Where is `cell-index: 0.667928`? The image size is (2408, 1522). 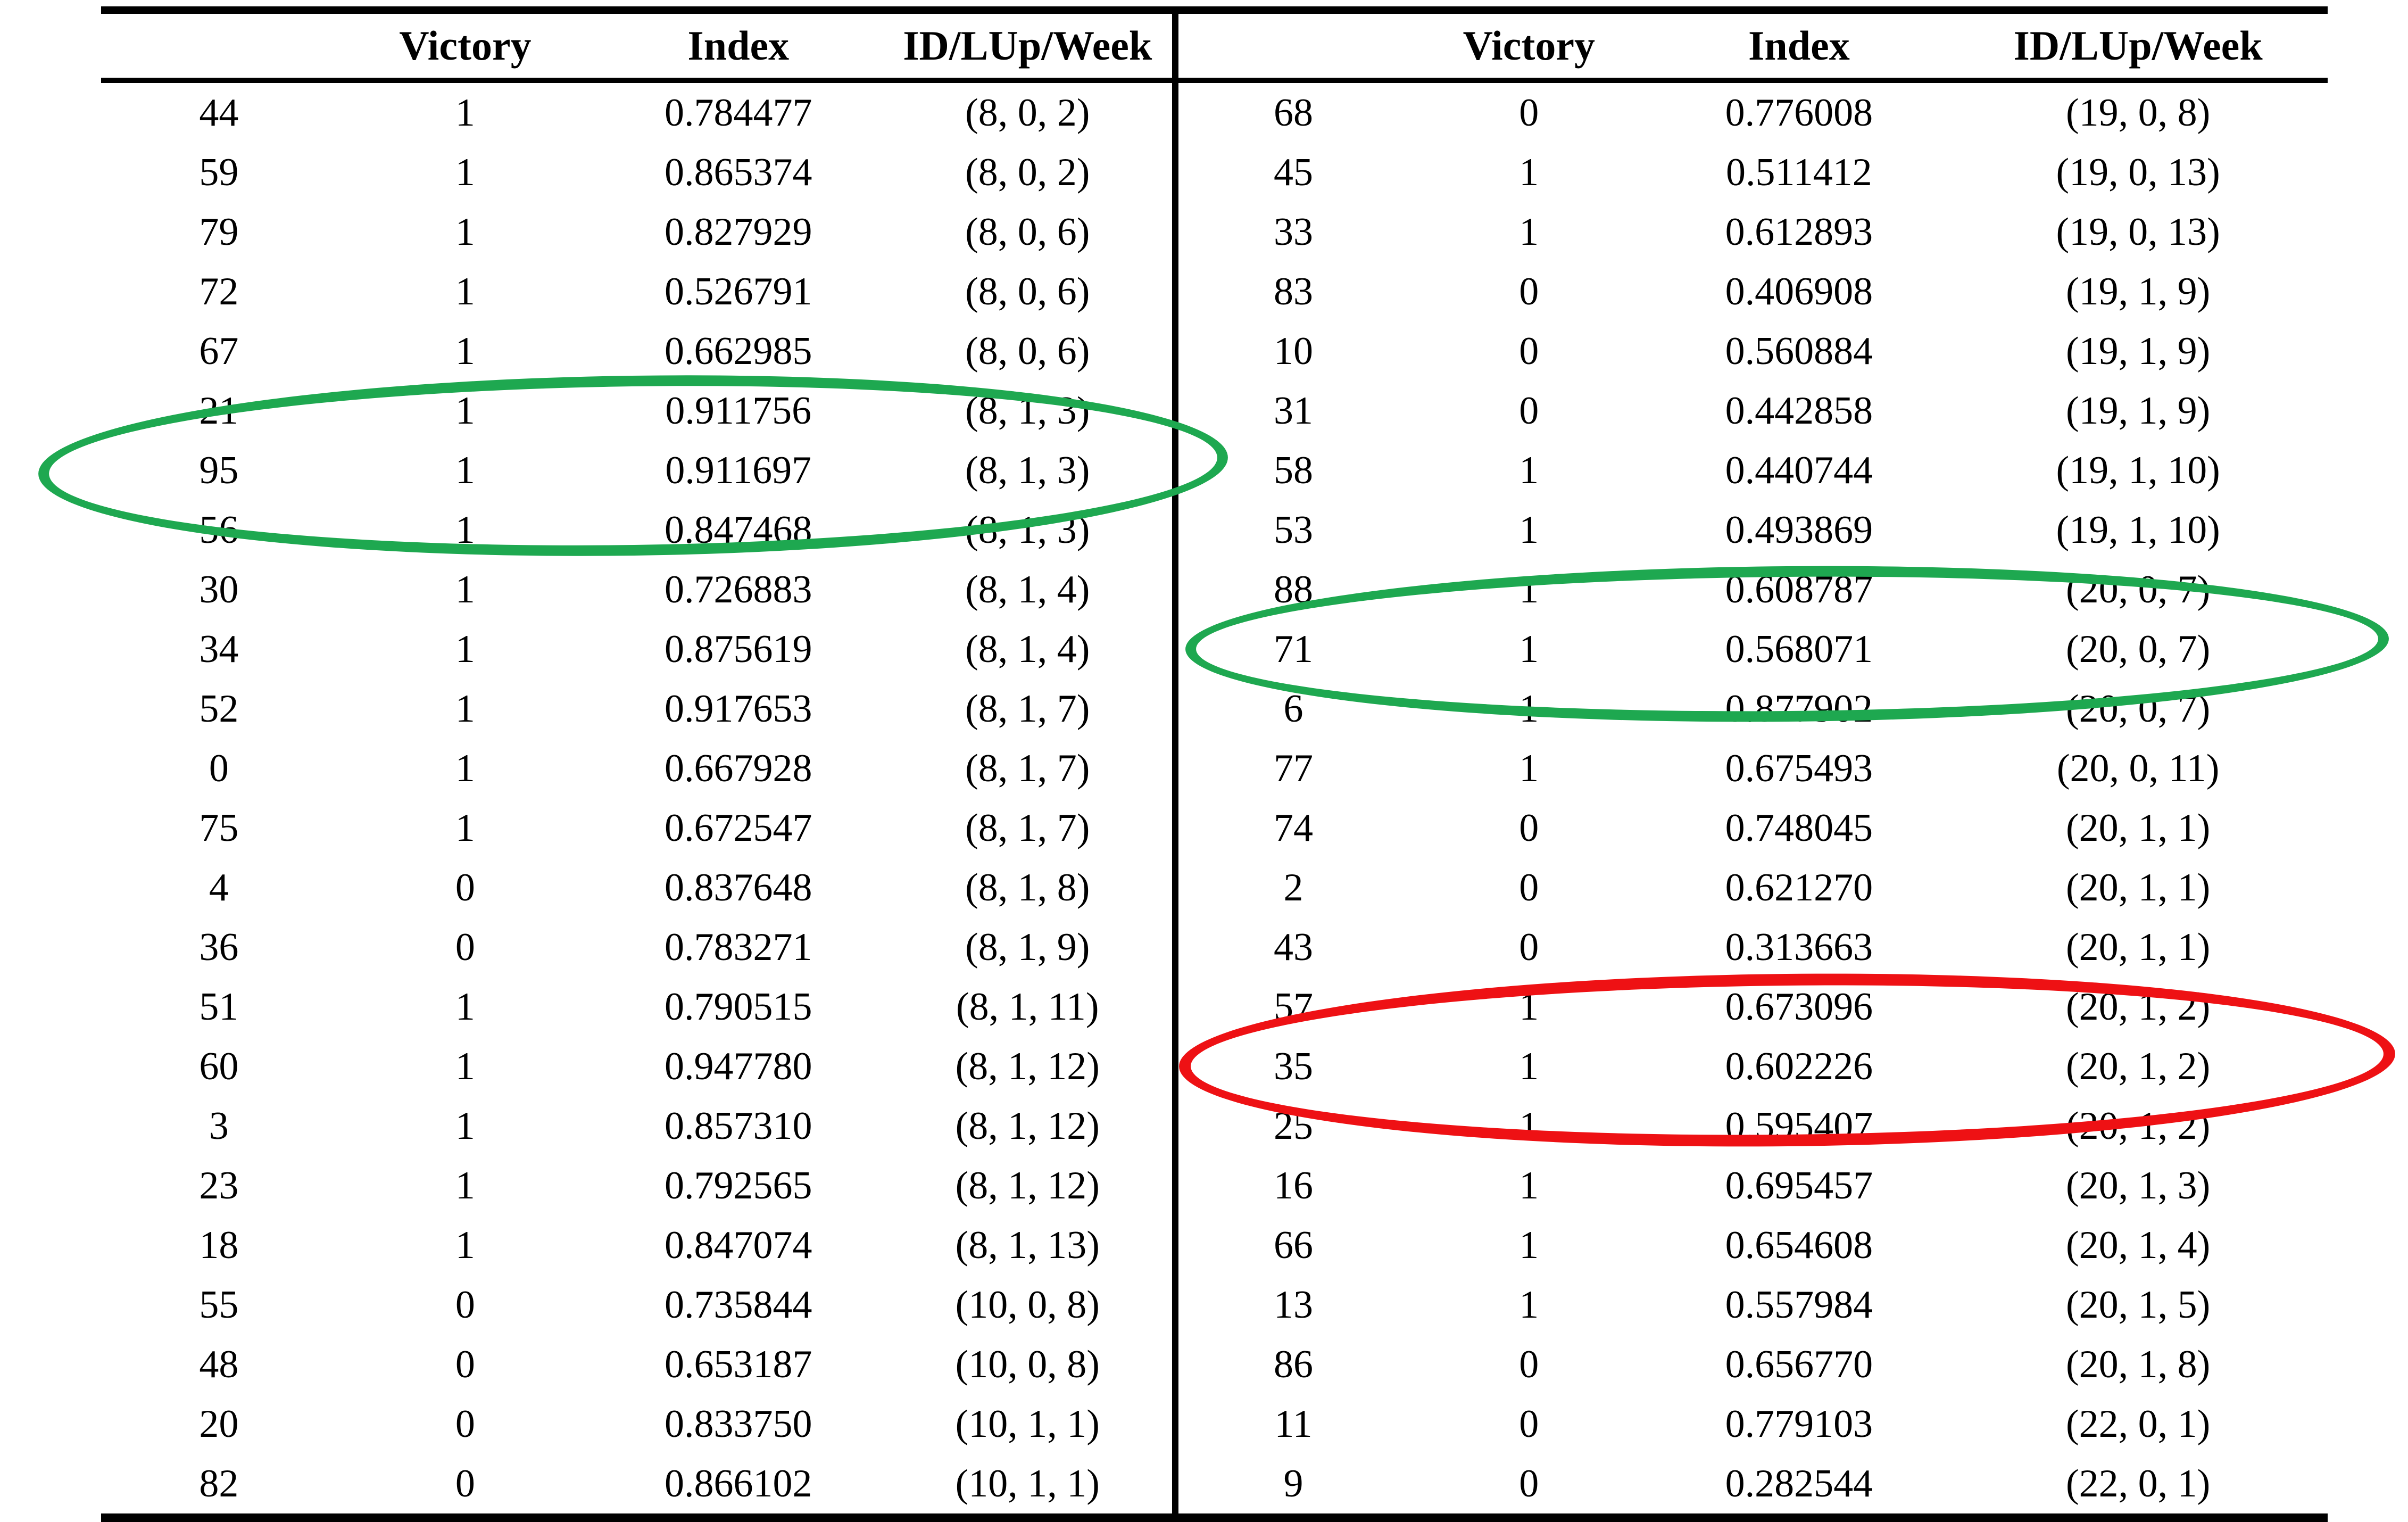
cell-index: 0.667928 is located at coordinates (738, 768).